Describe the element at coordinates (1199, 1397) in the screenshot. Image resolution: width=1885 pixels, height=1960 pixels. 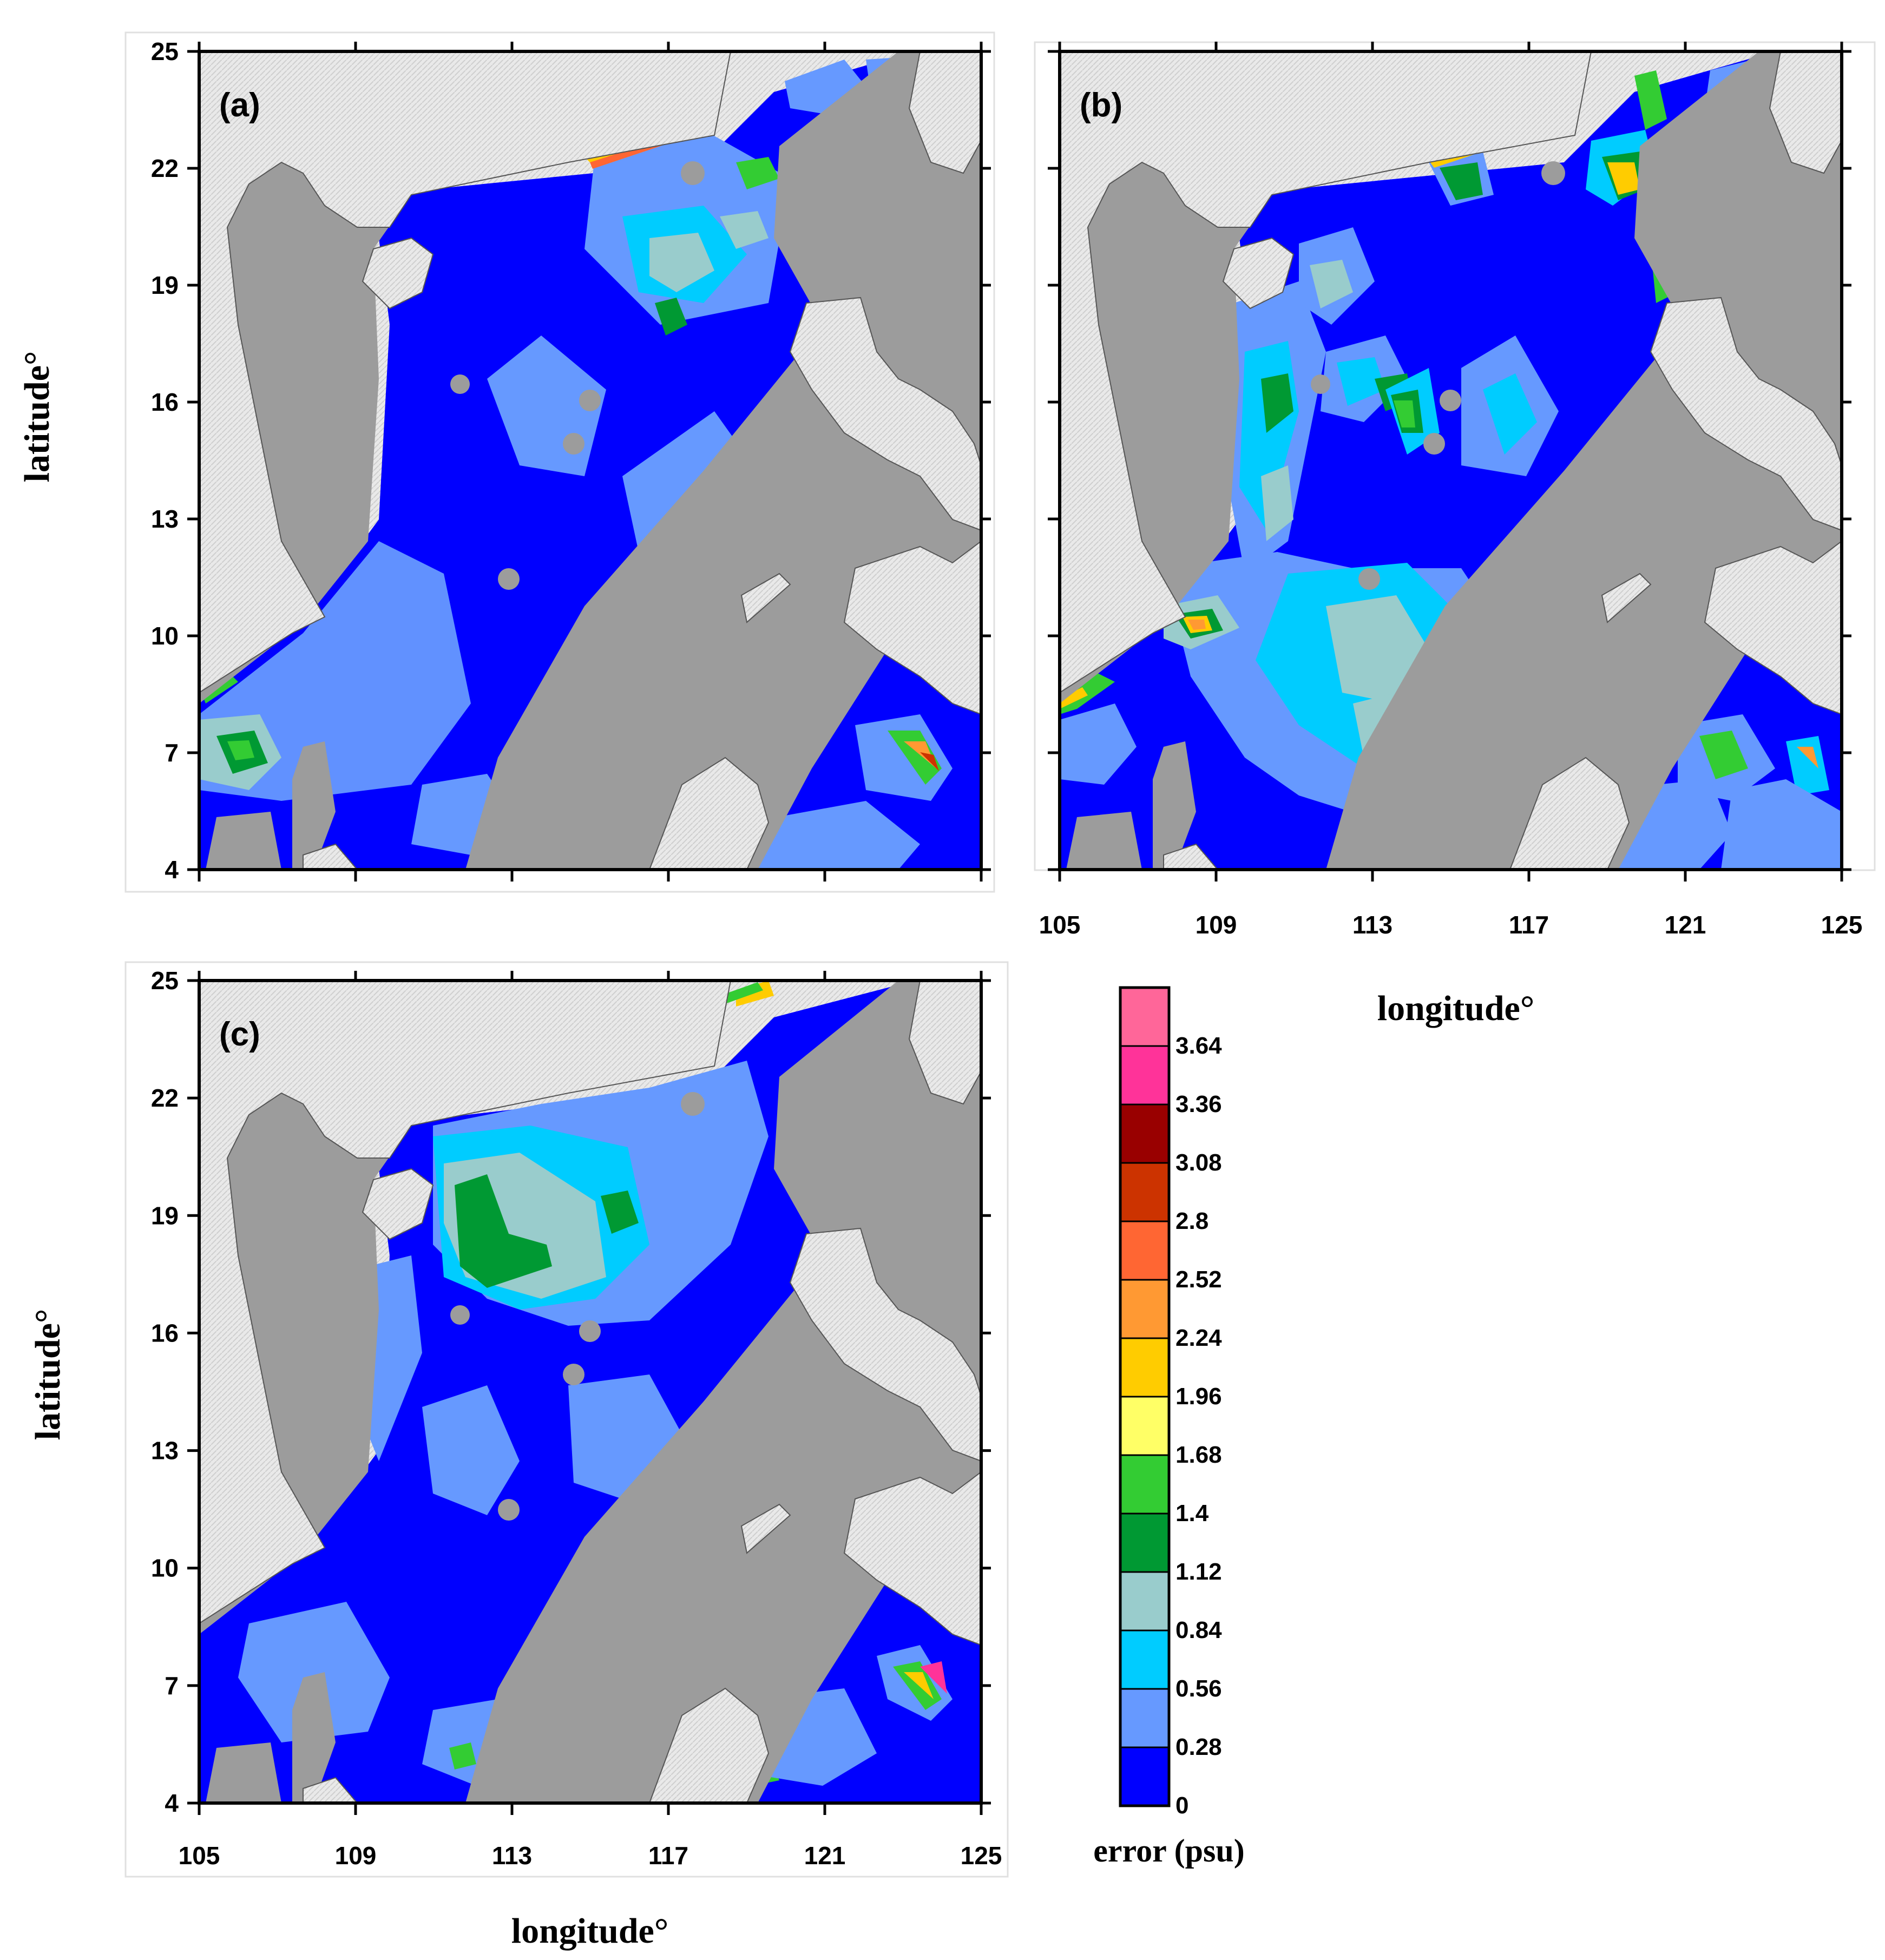
I see `colorbar-level-label: 1.96` at that location.